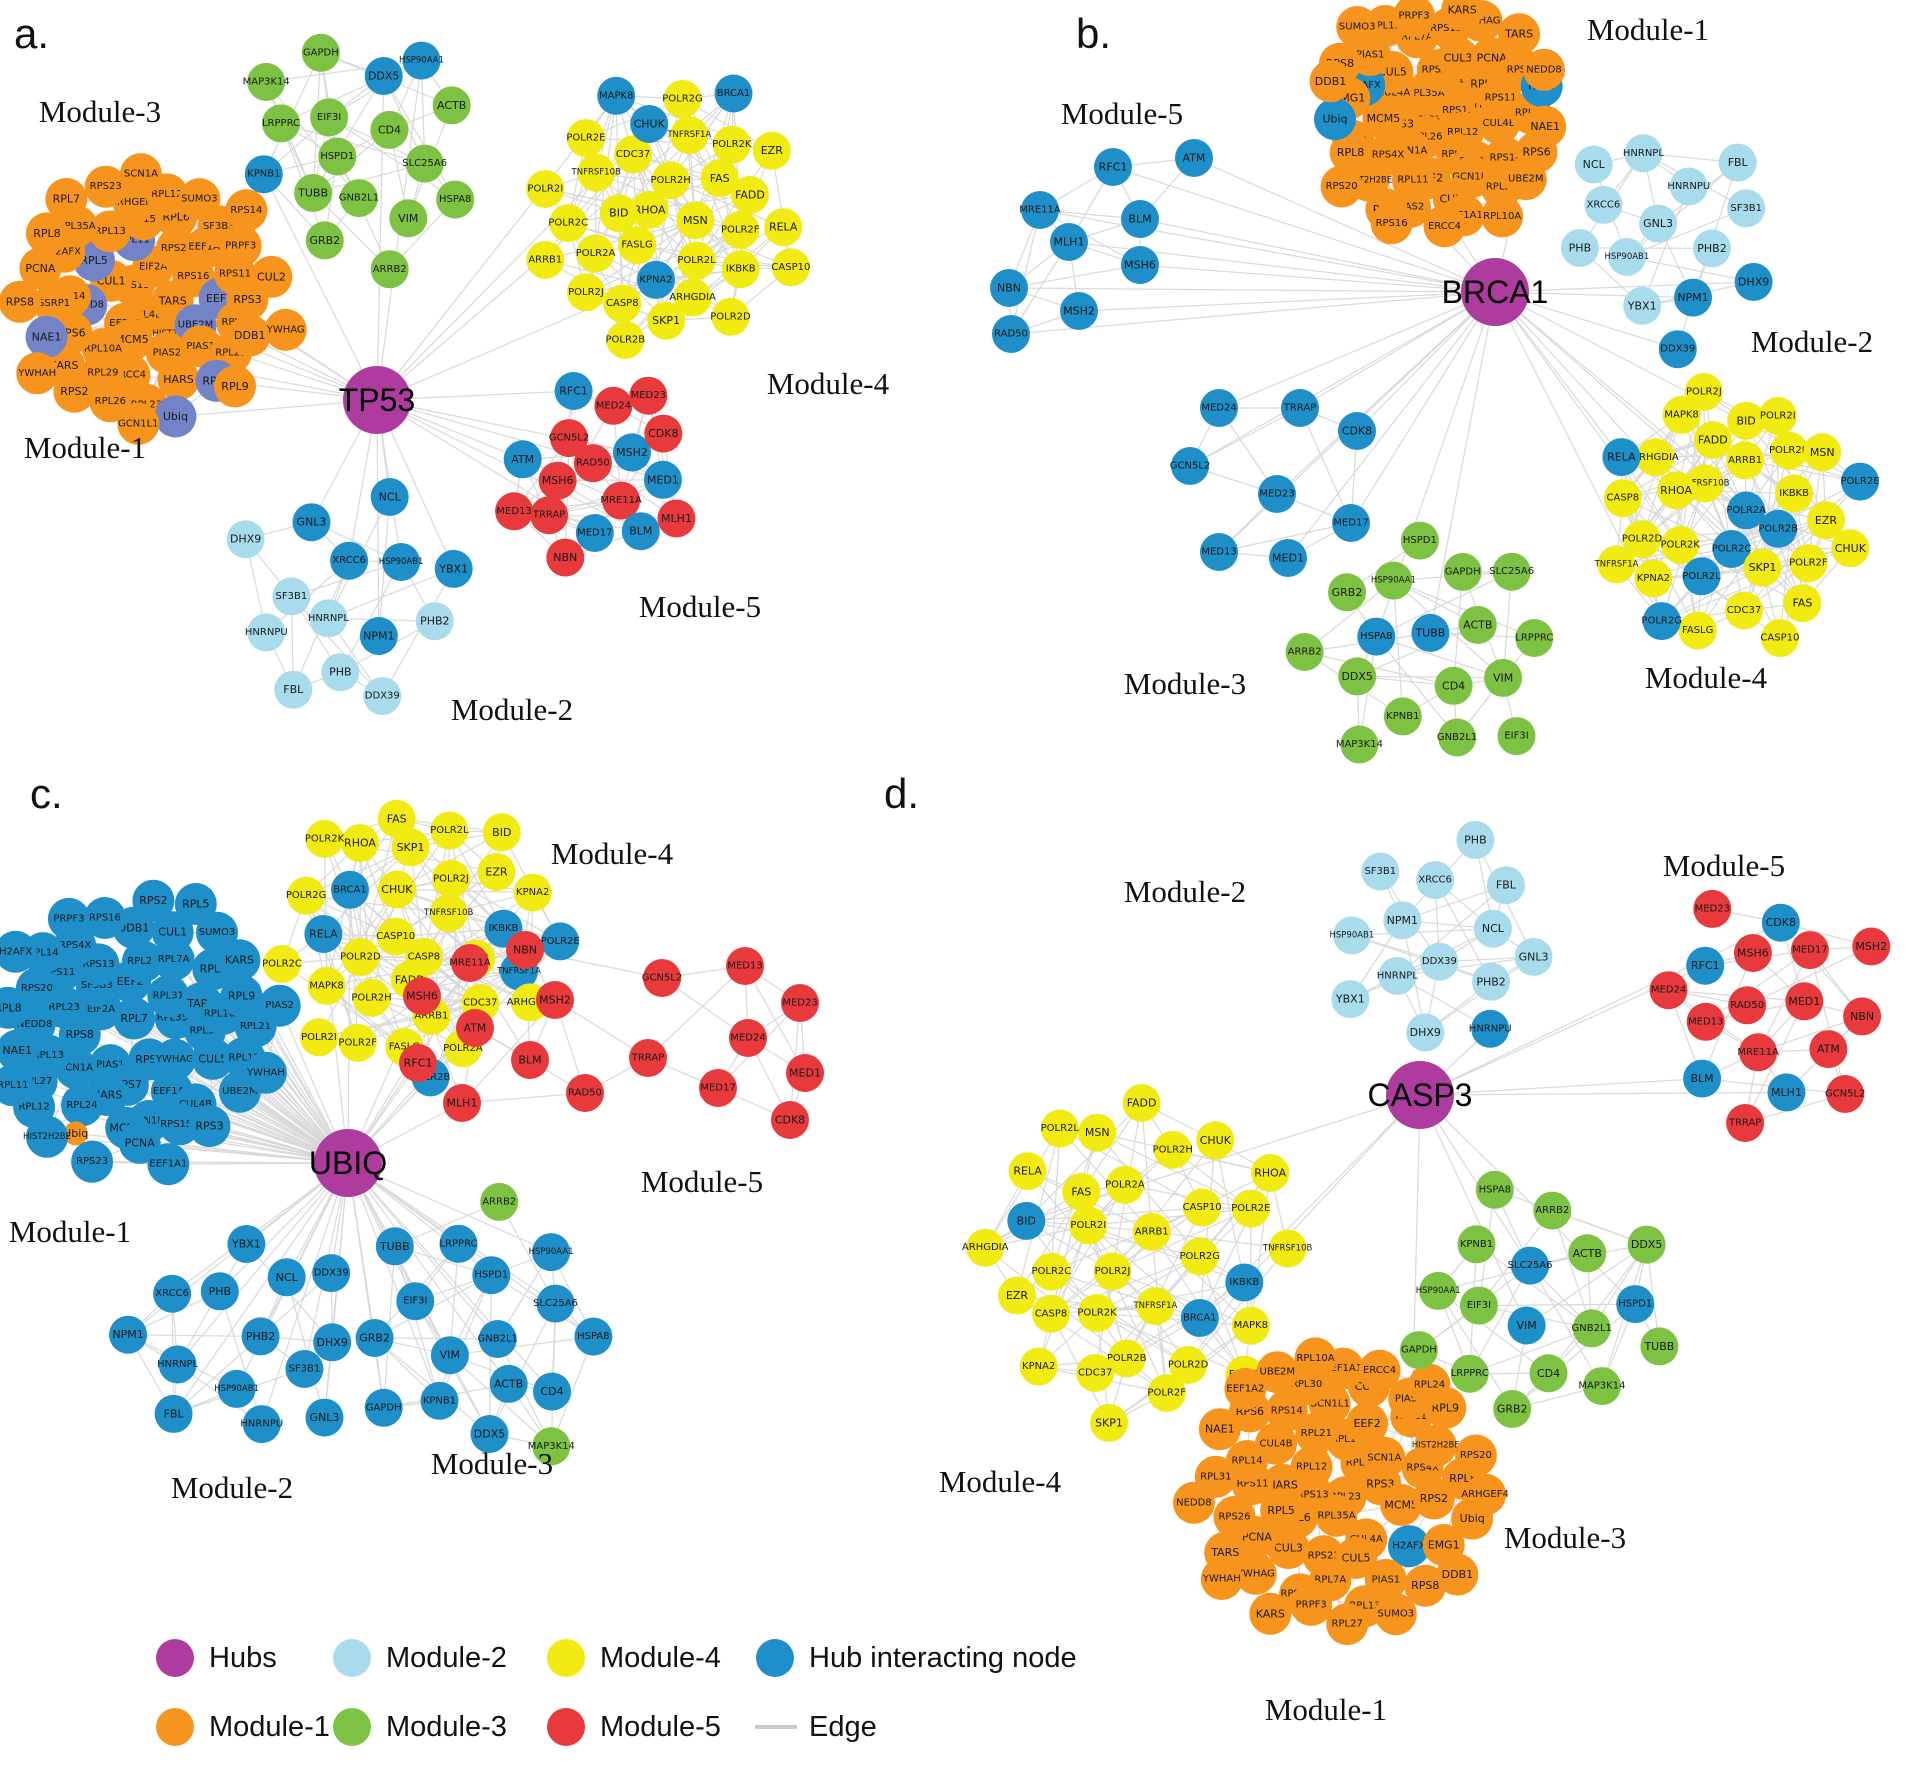 The height and width of the screenshot is (1775, 1923). What do you see at coordinates (1746, 208) in the screenshot?
I see `node-SF3B1: SF3B1` at bounding box center [1746, 208].